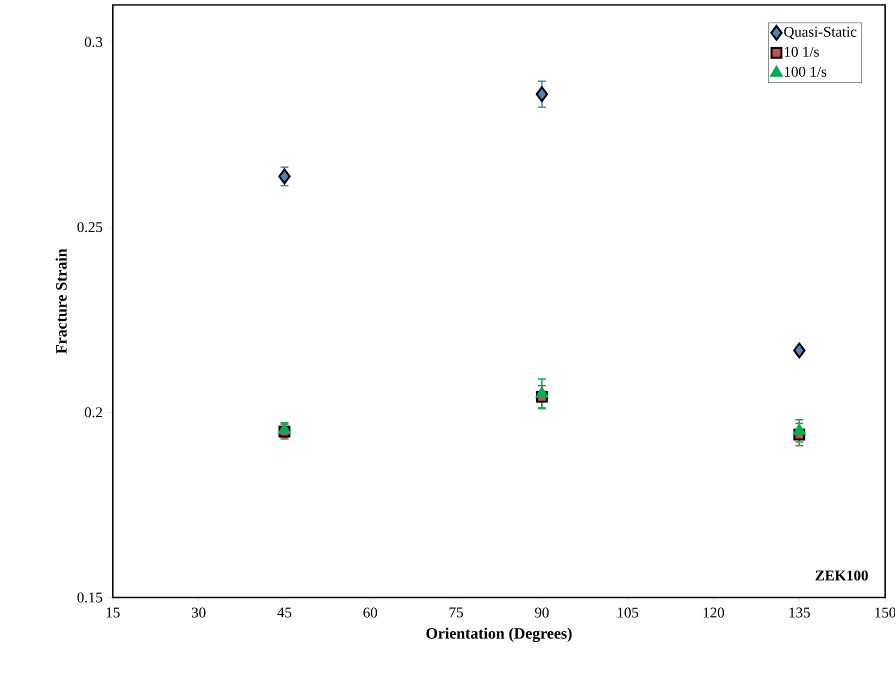 This screenshot has width=895, height=681. I want to click on x-tick-label: 60, so click(370, 612).